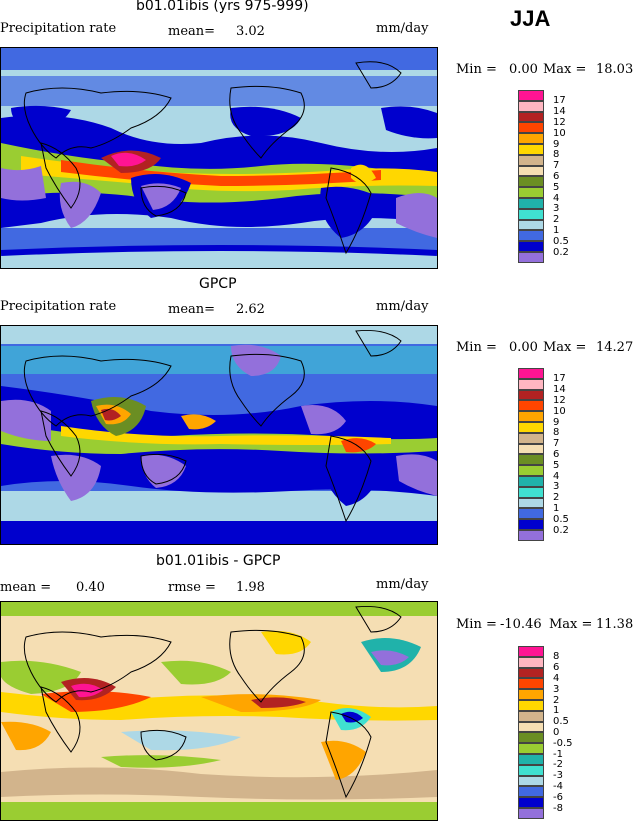  I want to click on colorbar-tick-label: -2, so click(558, 765).